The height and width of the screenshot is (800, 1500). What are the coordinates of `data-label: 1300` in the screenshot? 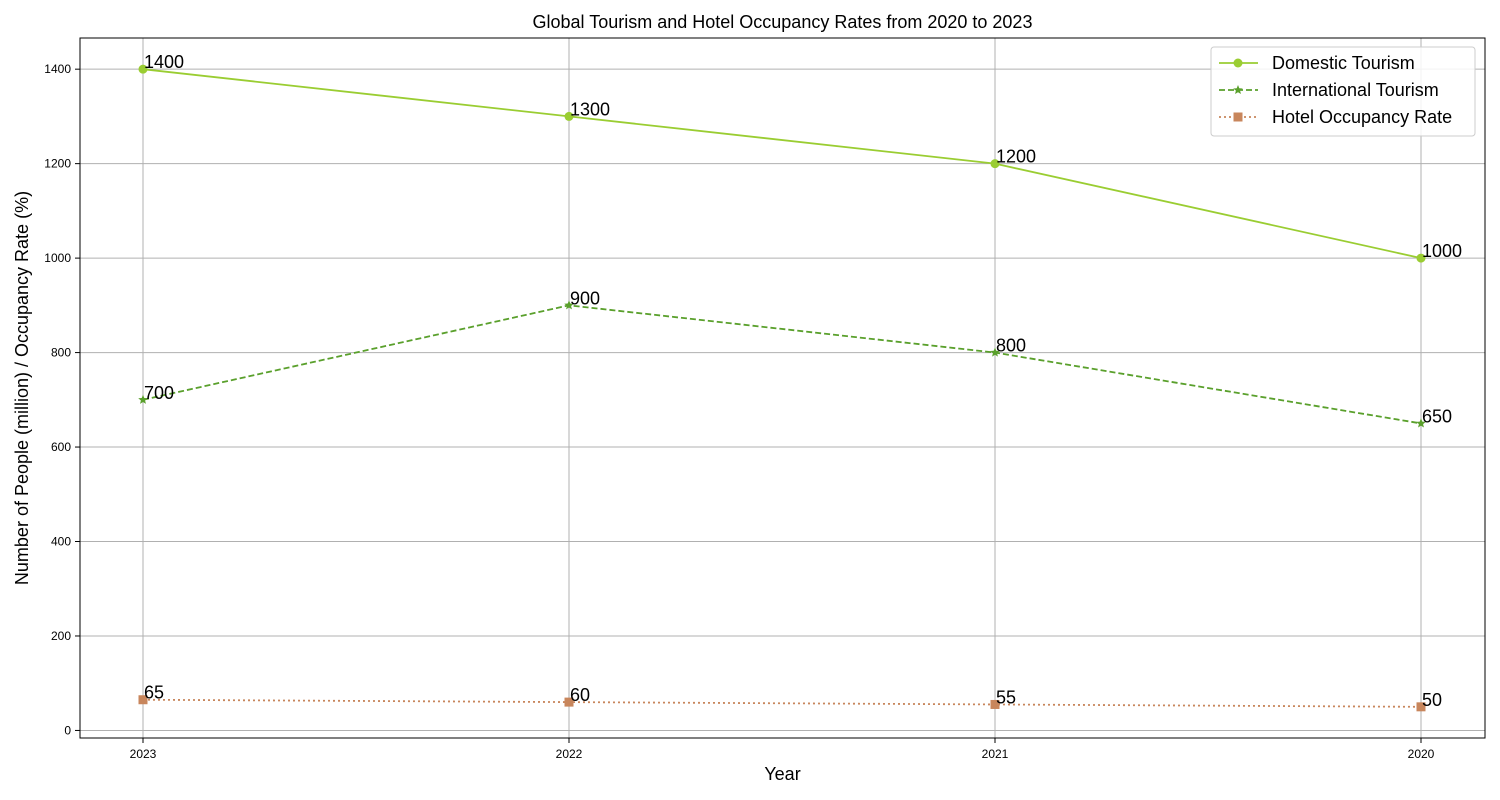 It's located at (590, 109).